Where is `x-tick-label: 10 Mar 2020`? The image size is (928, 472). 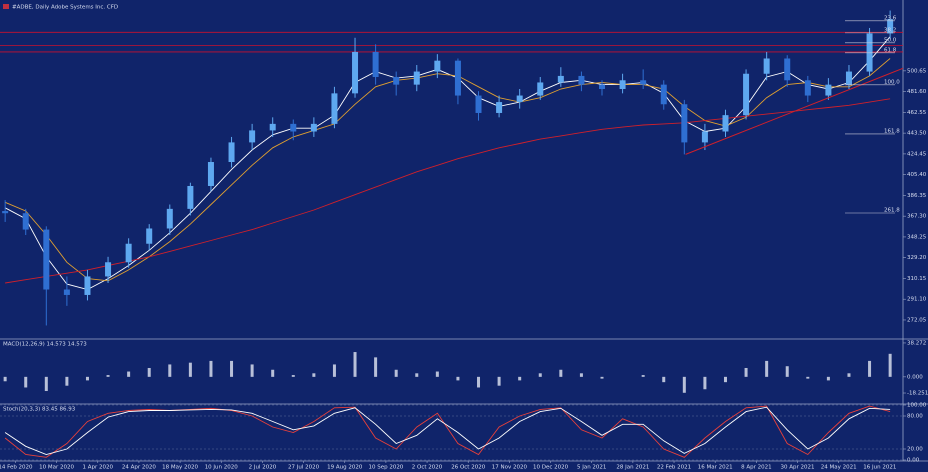
x-tick-label: 10 Mar 2020 is located at coordinates (56, 468).